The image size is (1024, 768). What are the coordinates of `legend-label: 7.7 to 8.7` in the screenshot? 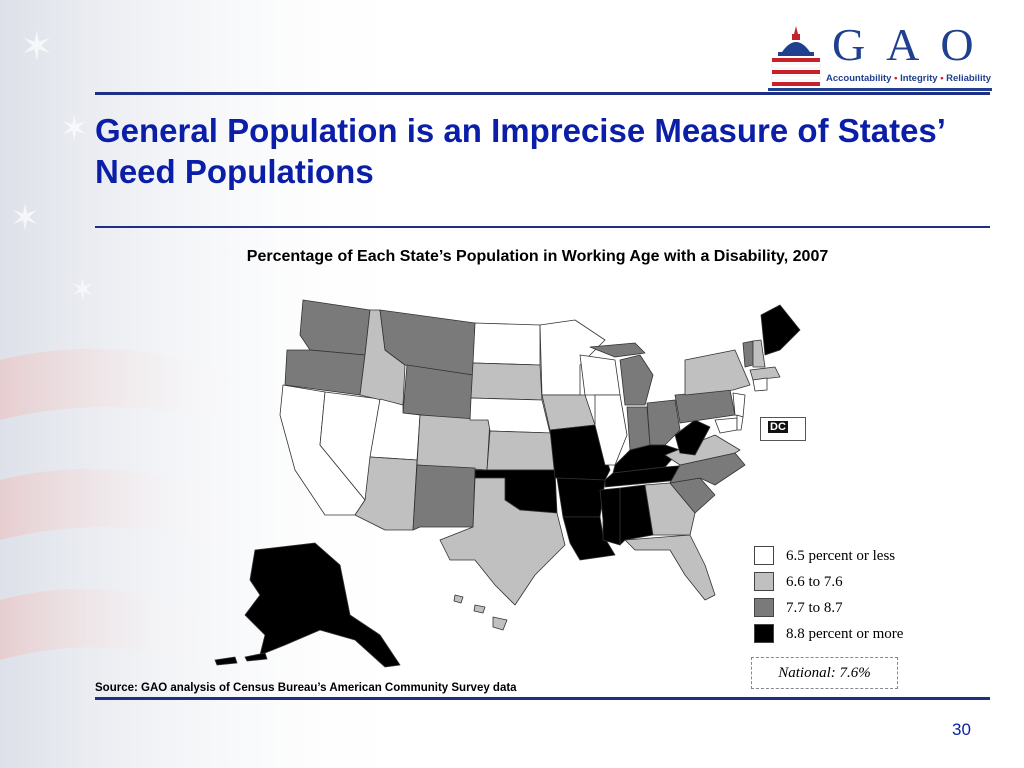 It's located at (814, 608).